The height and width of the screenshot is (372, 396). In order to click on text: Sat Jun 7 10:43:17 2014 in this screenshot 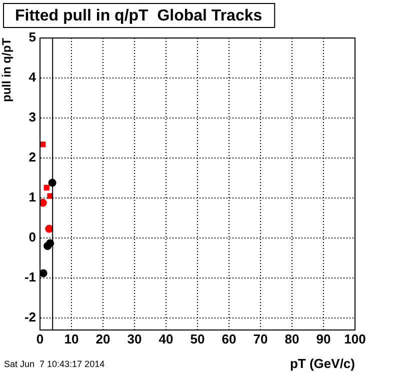, I will do `click(54, 364)`.